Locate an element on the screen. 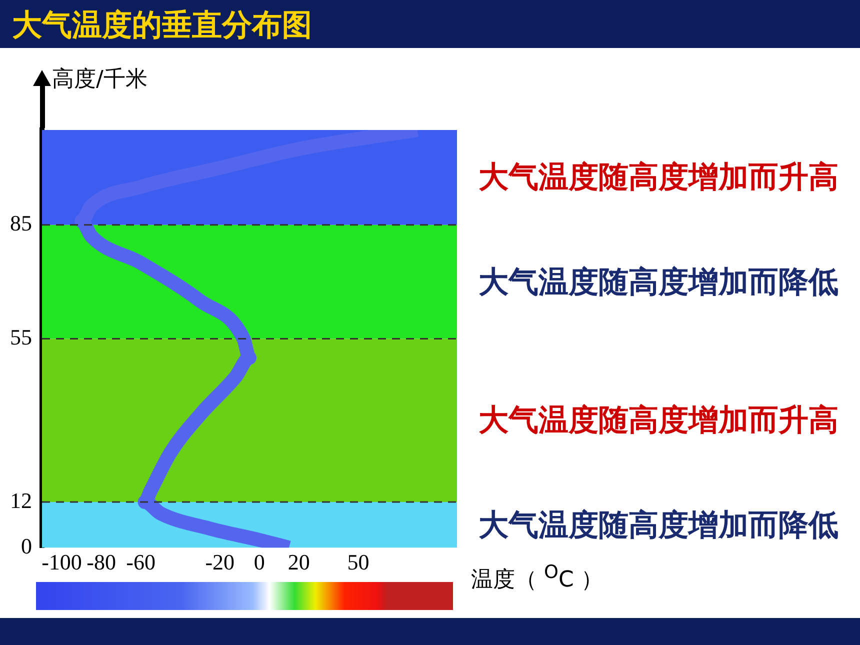 The image size is (860, 645). x-tick-label: -100 is located at coordinates (62, 562).